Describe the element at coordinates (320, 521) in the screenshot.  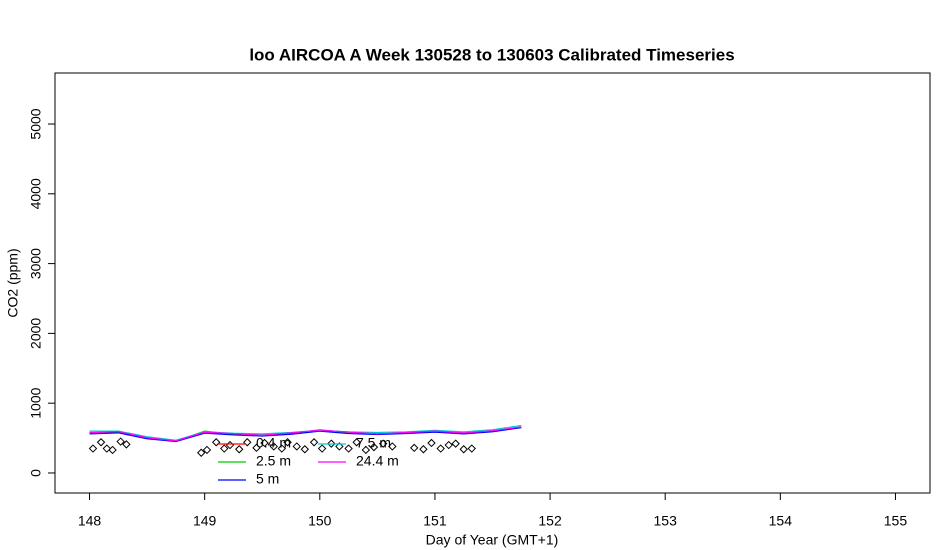
I see `x-tick-label: 150` at that location.